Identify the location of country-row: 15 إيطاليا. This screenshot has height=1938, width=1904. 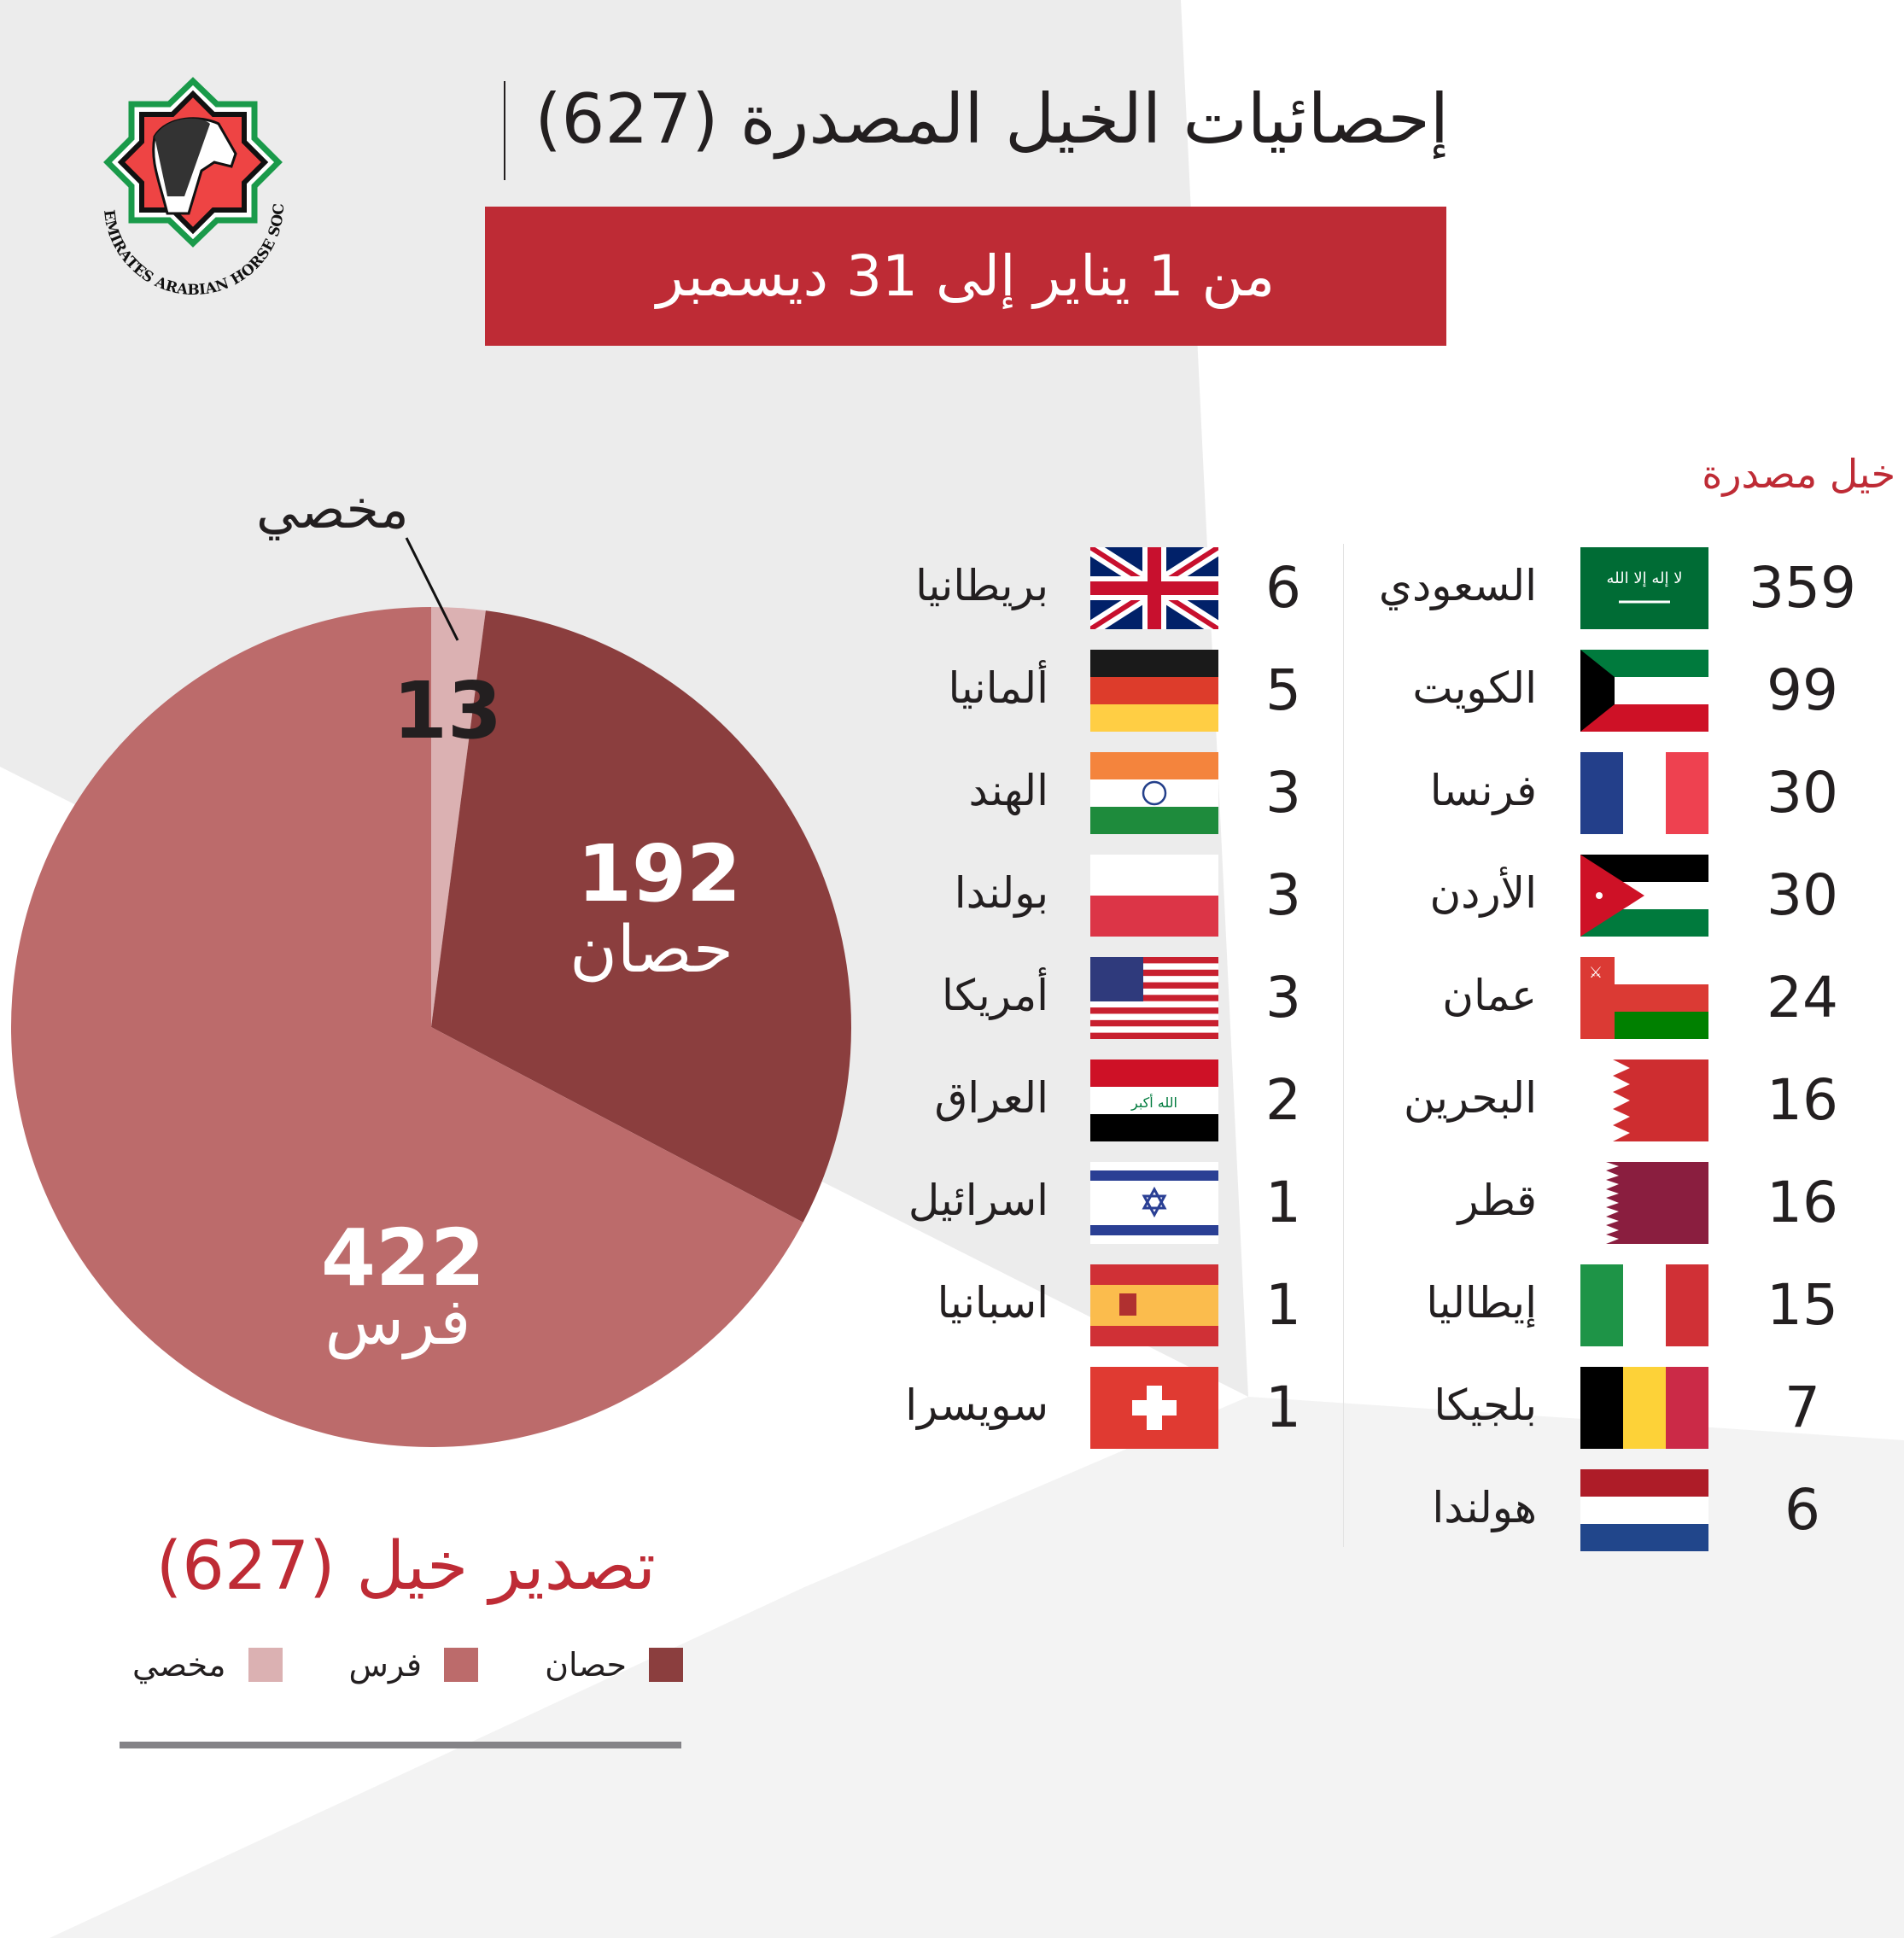
(952, 1305).